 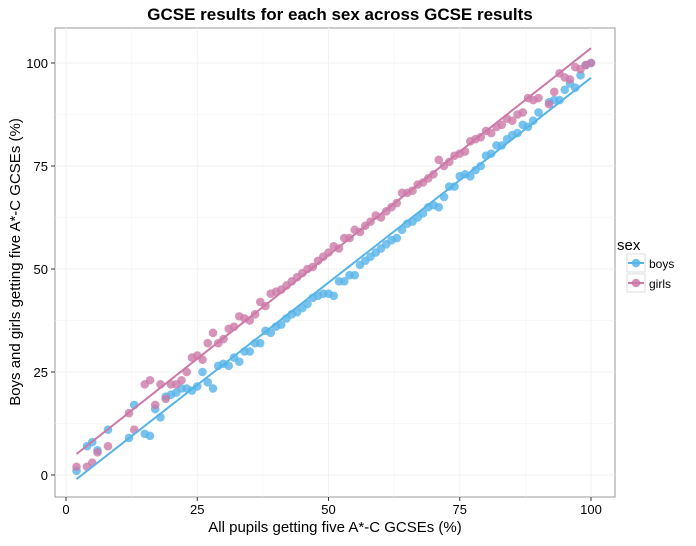 What do you see at coordinates (41, 269) in the screenshot?
I see `y-tick-label: 50` at bounding box center [41, 269].